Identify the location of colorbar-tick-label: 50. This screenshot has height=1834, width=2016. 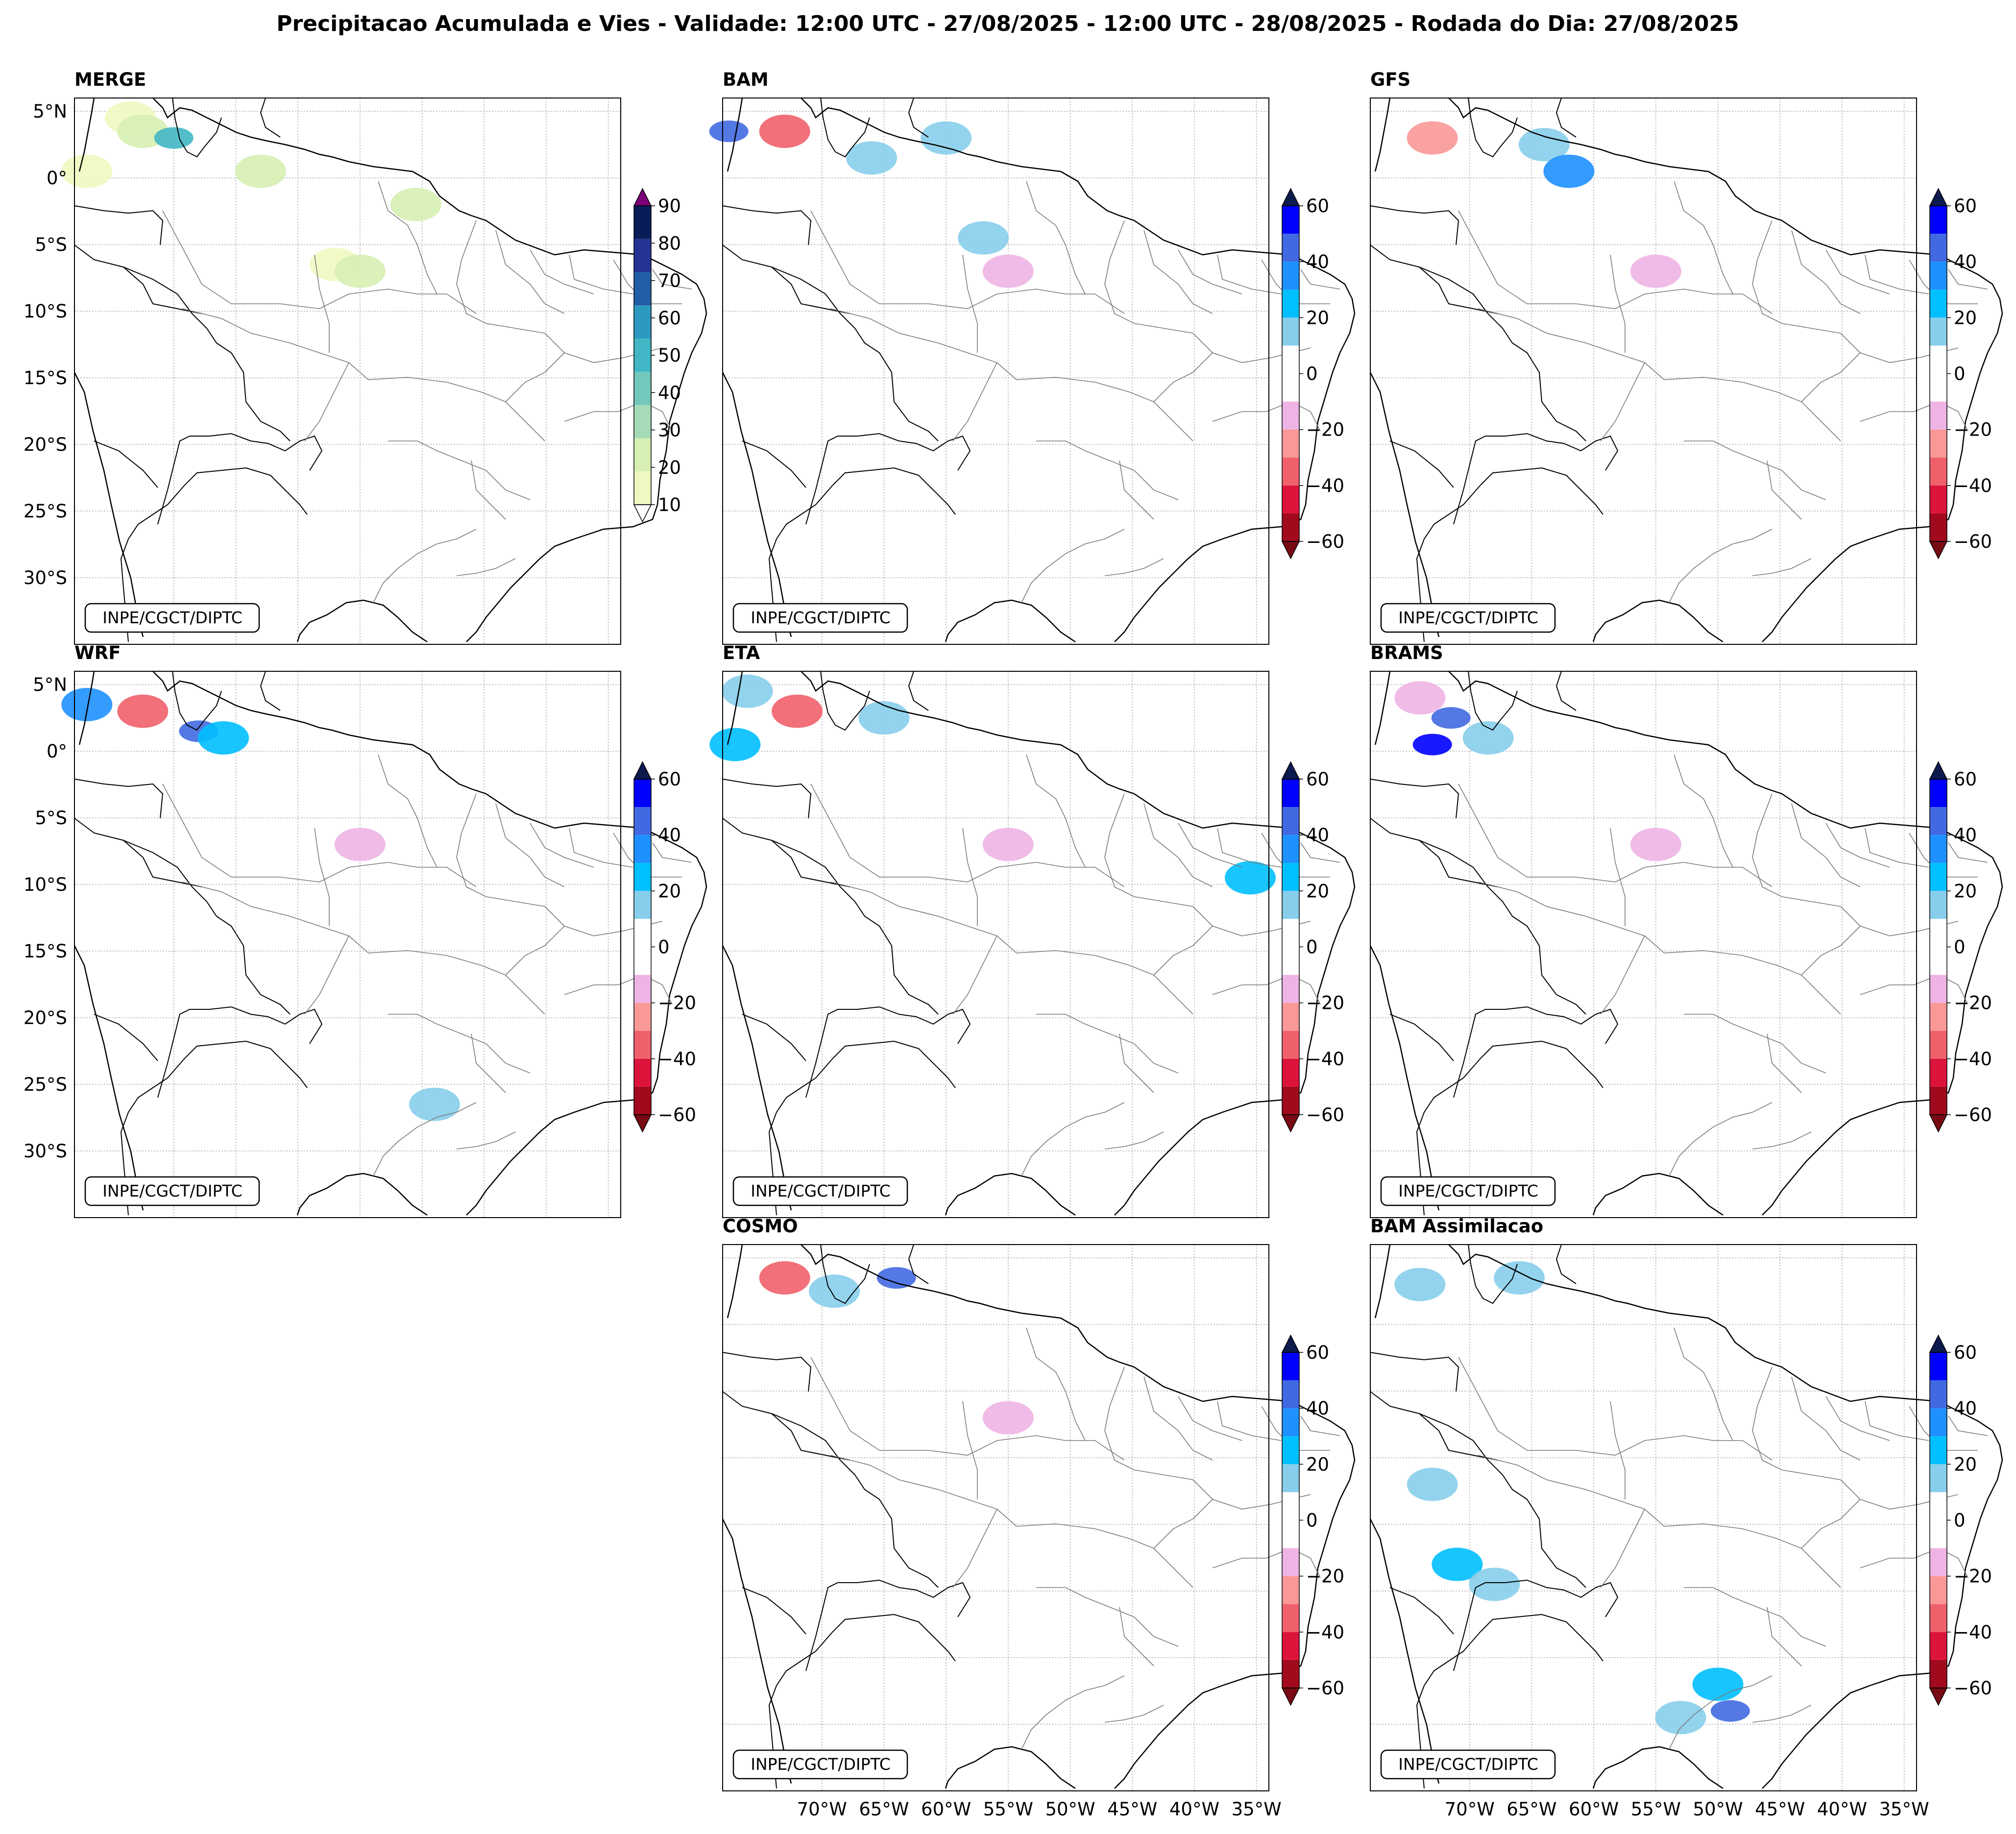
(669, 355).